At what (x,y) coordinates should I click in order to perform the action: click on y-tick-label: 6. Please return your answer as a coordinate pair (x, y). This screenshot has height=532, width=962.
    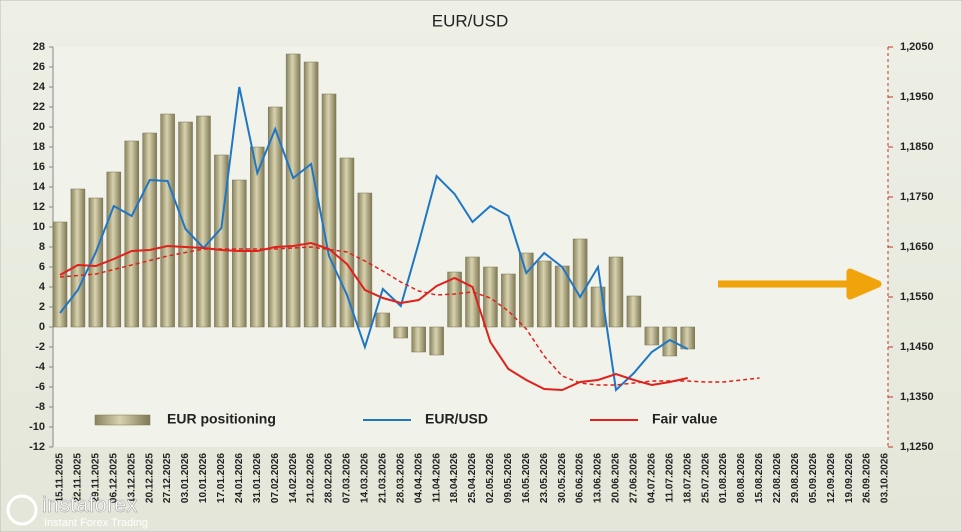
    Looking at the image, I should click on (42, 267).